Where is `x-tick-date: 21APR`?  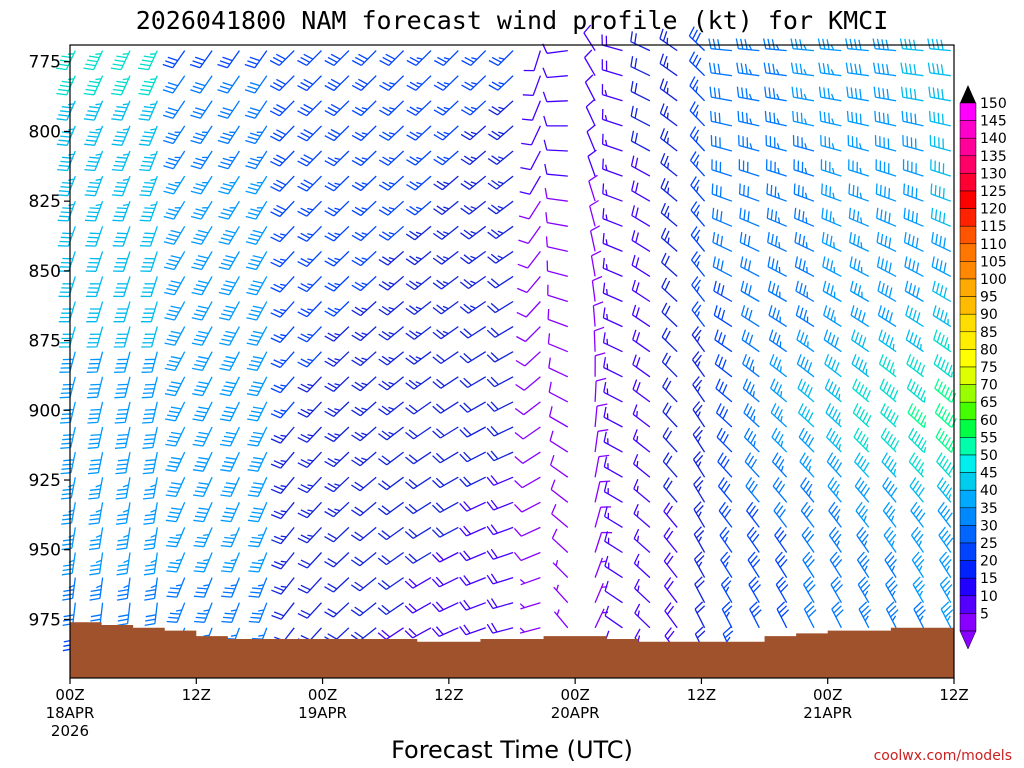 x-tick-date: 21APR is located at coordinates (827, 713).